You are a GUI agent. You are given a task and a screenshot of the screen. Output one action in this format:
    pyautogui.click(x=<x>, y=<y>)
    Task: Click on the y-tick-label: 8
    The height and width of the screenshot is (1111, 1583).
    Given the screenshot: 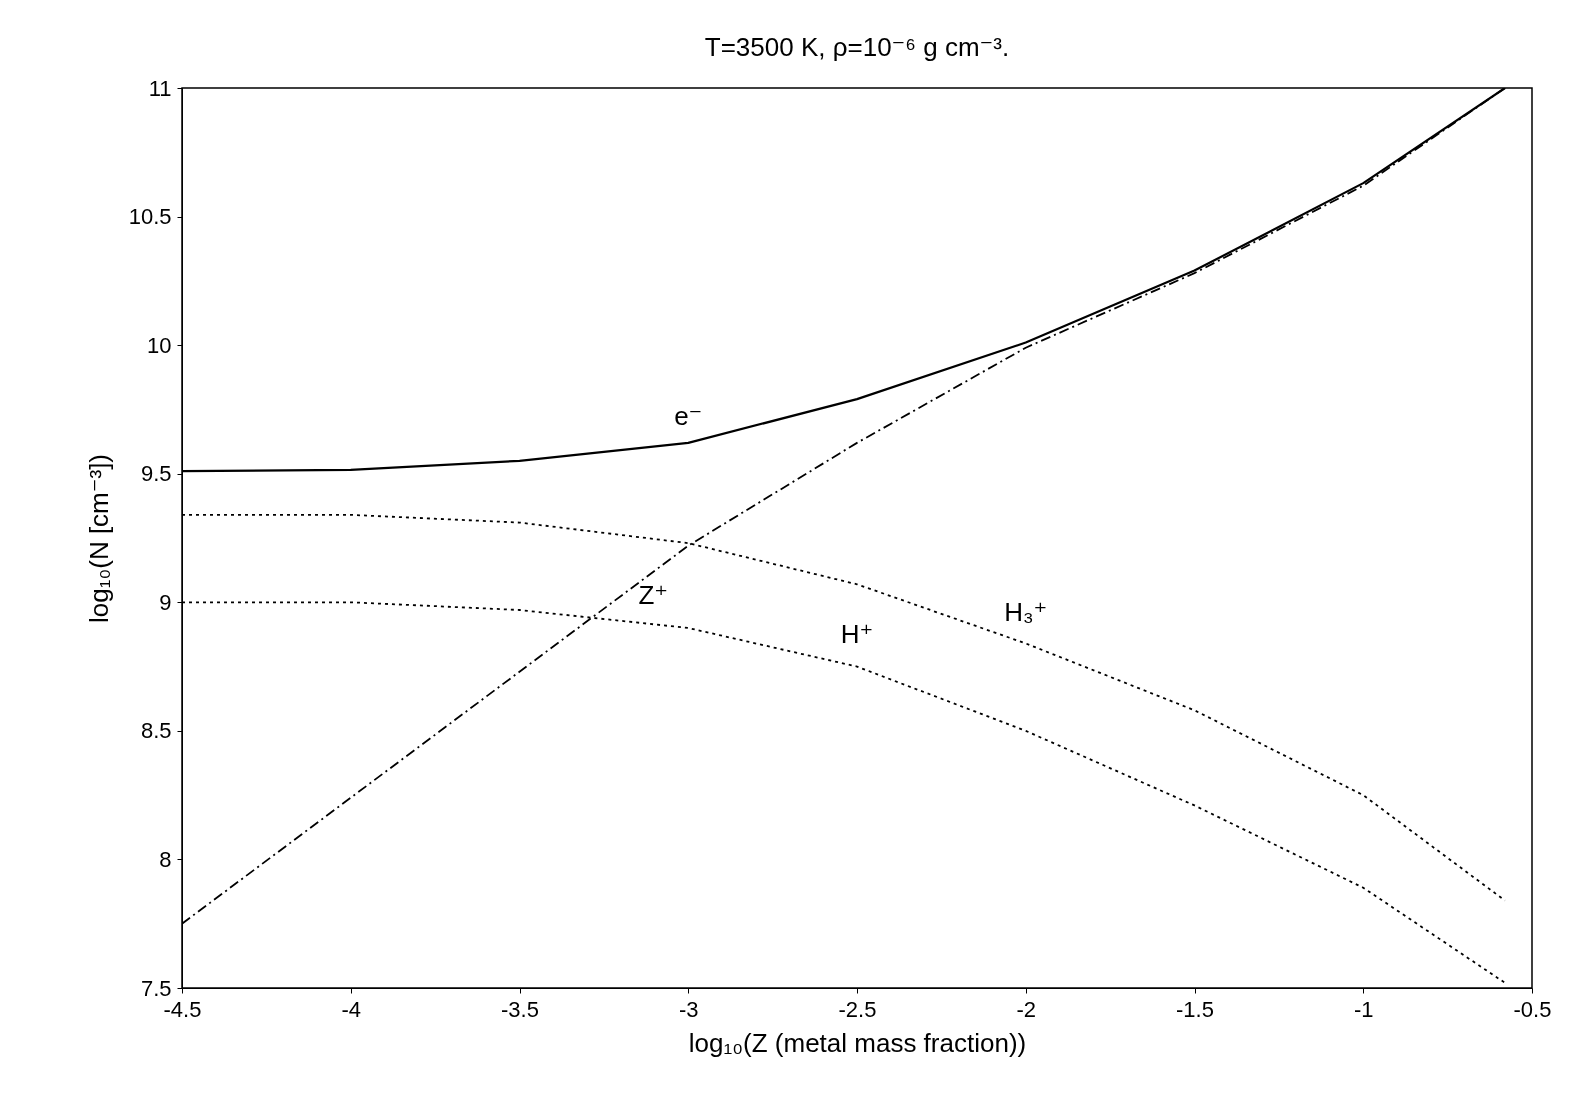 What is the action you would take?
    pyautogui.click(x=165, y=859)
    